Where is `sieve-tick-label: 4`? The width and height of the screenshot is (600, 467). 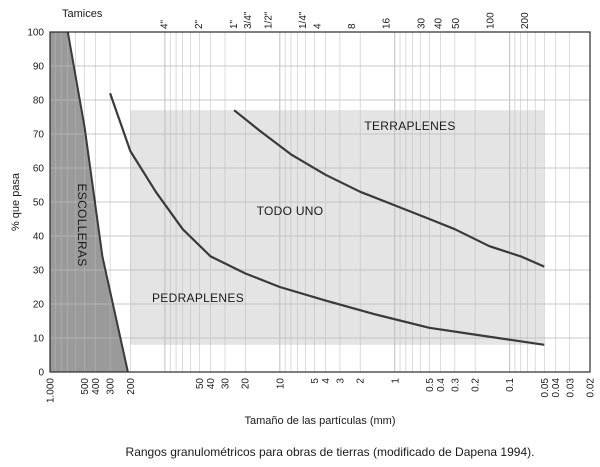 sieve-tick-label: 4 is located at coordinates (317, 26).